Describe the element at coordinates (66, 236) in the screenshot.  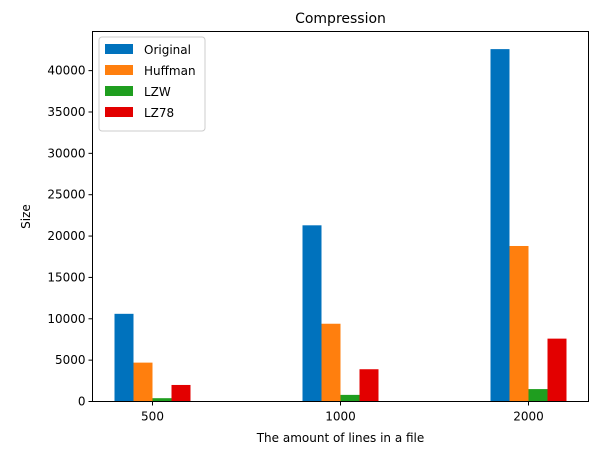
I see `y-tick-label: 20000` at that location.